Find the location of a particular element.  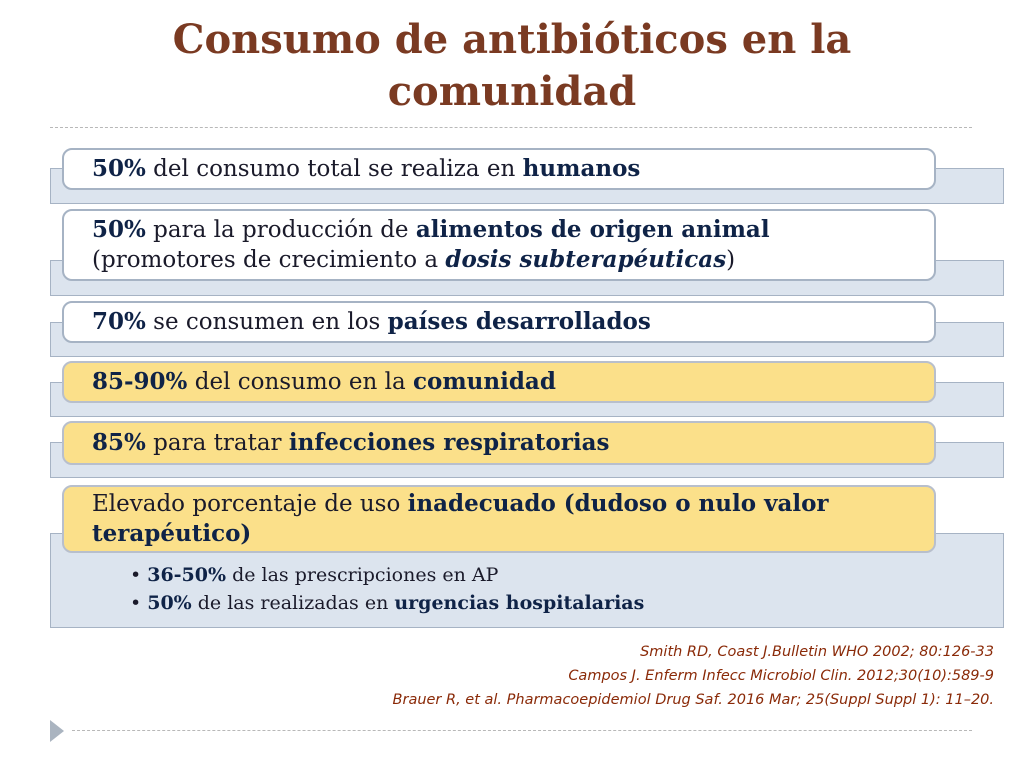

title-divider is located at coordinates (511, 127).